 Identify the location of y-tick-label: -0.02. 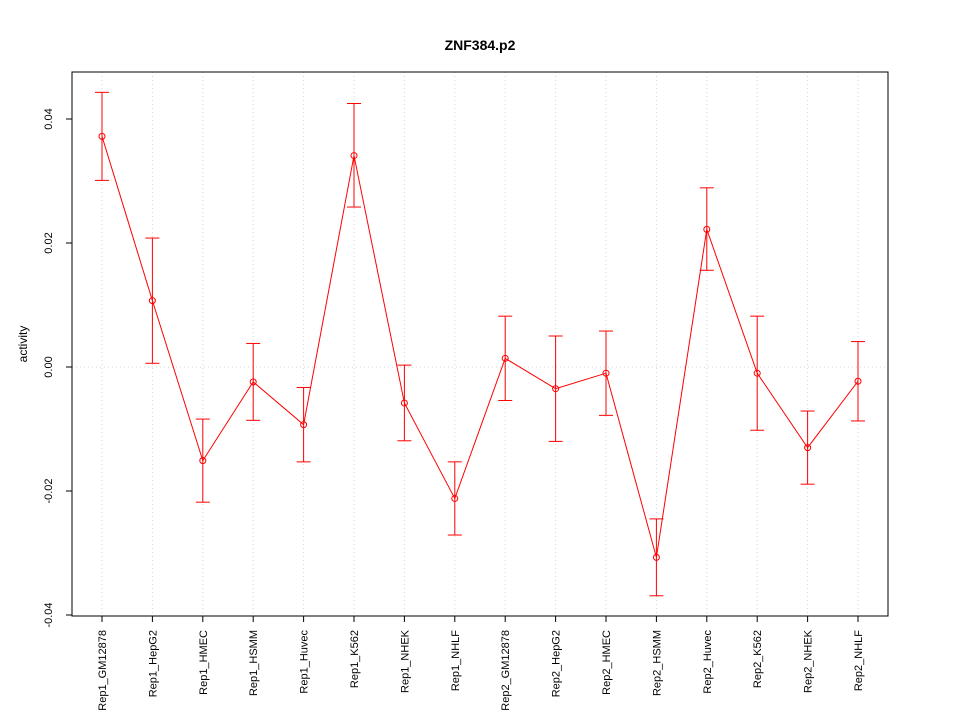
(49, 490).